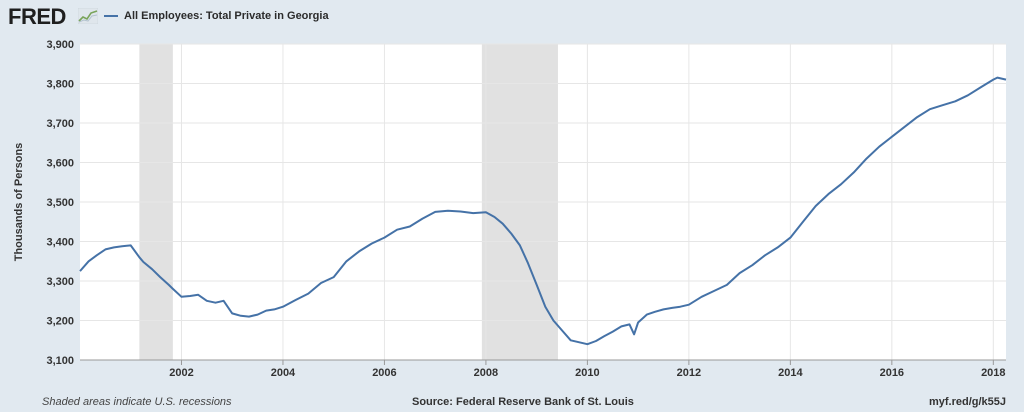 Image resolution: width=1024 pixels, height=412 pixels. What do you see at coordinates (60, 203) in the screenshot?
I see `y-tick-label: 3,500` at bounding box center [60, 203].